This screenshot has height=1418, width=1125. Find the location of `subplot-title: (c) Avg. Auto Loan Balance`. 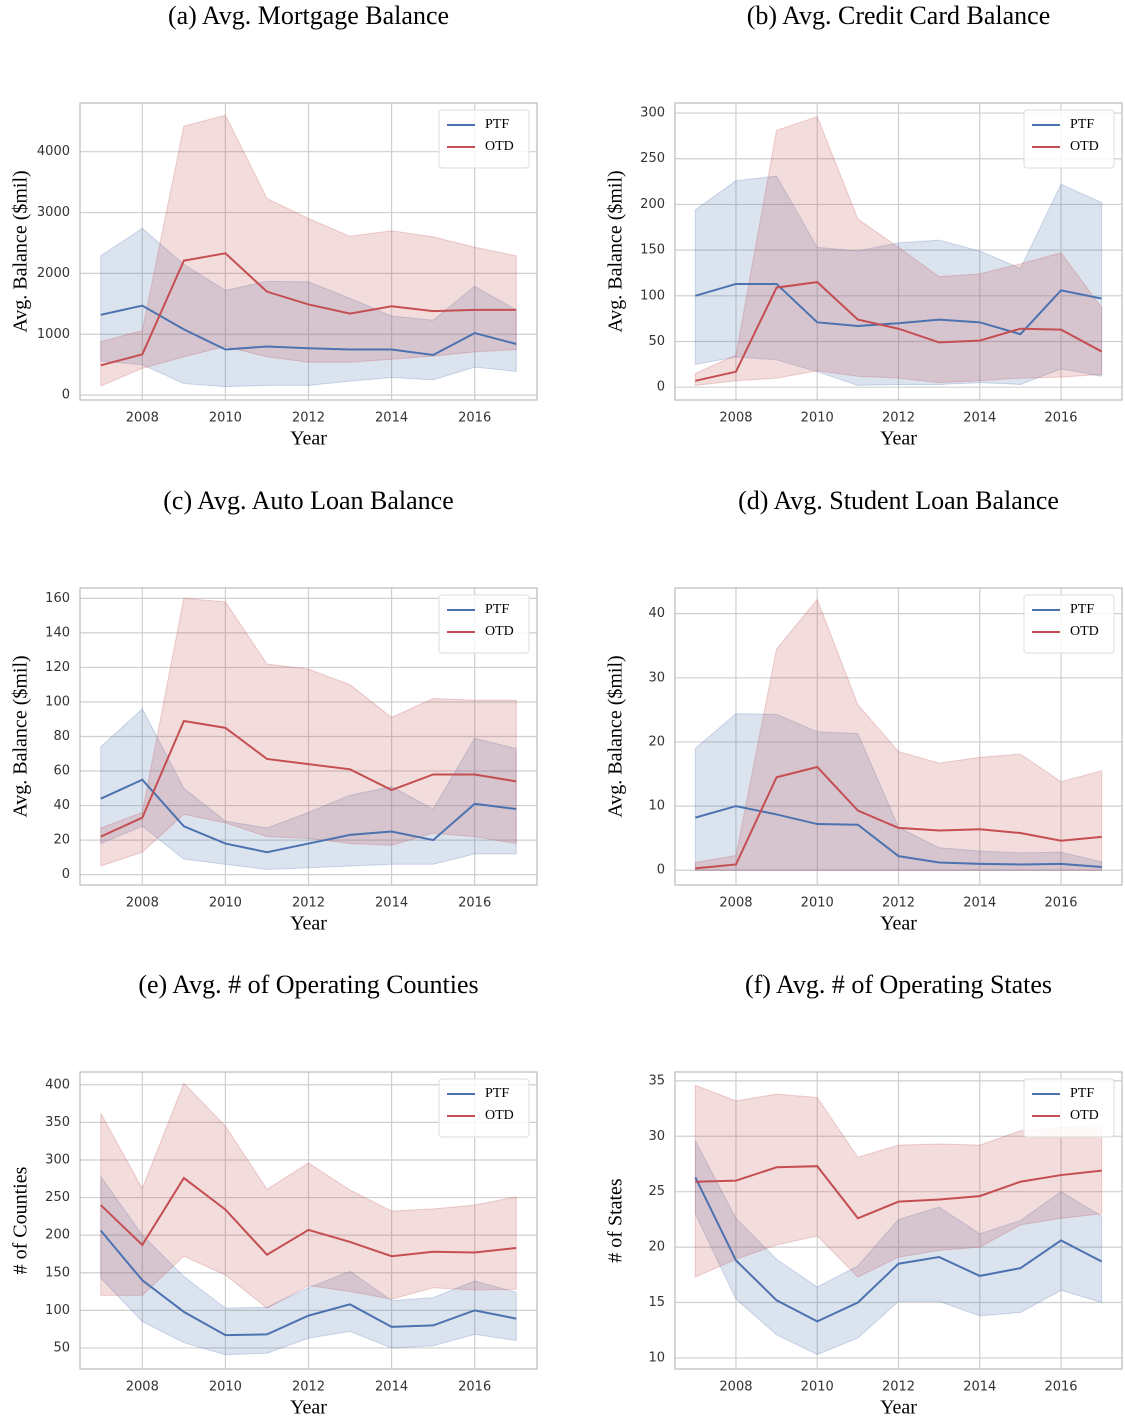

subplot-title: (c) Avg. Auto Loan Balance is located at coordinates (308, 500).